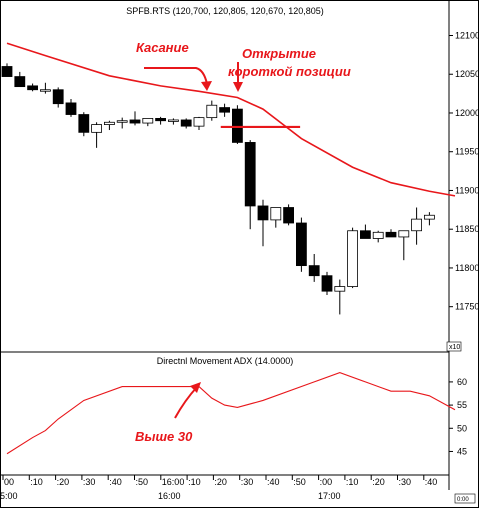 The width and height of the screenshot is (479, 513). I want to click on price-y-tick-label: 12100, so click(467, 35).